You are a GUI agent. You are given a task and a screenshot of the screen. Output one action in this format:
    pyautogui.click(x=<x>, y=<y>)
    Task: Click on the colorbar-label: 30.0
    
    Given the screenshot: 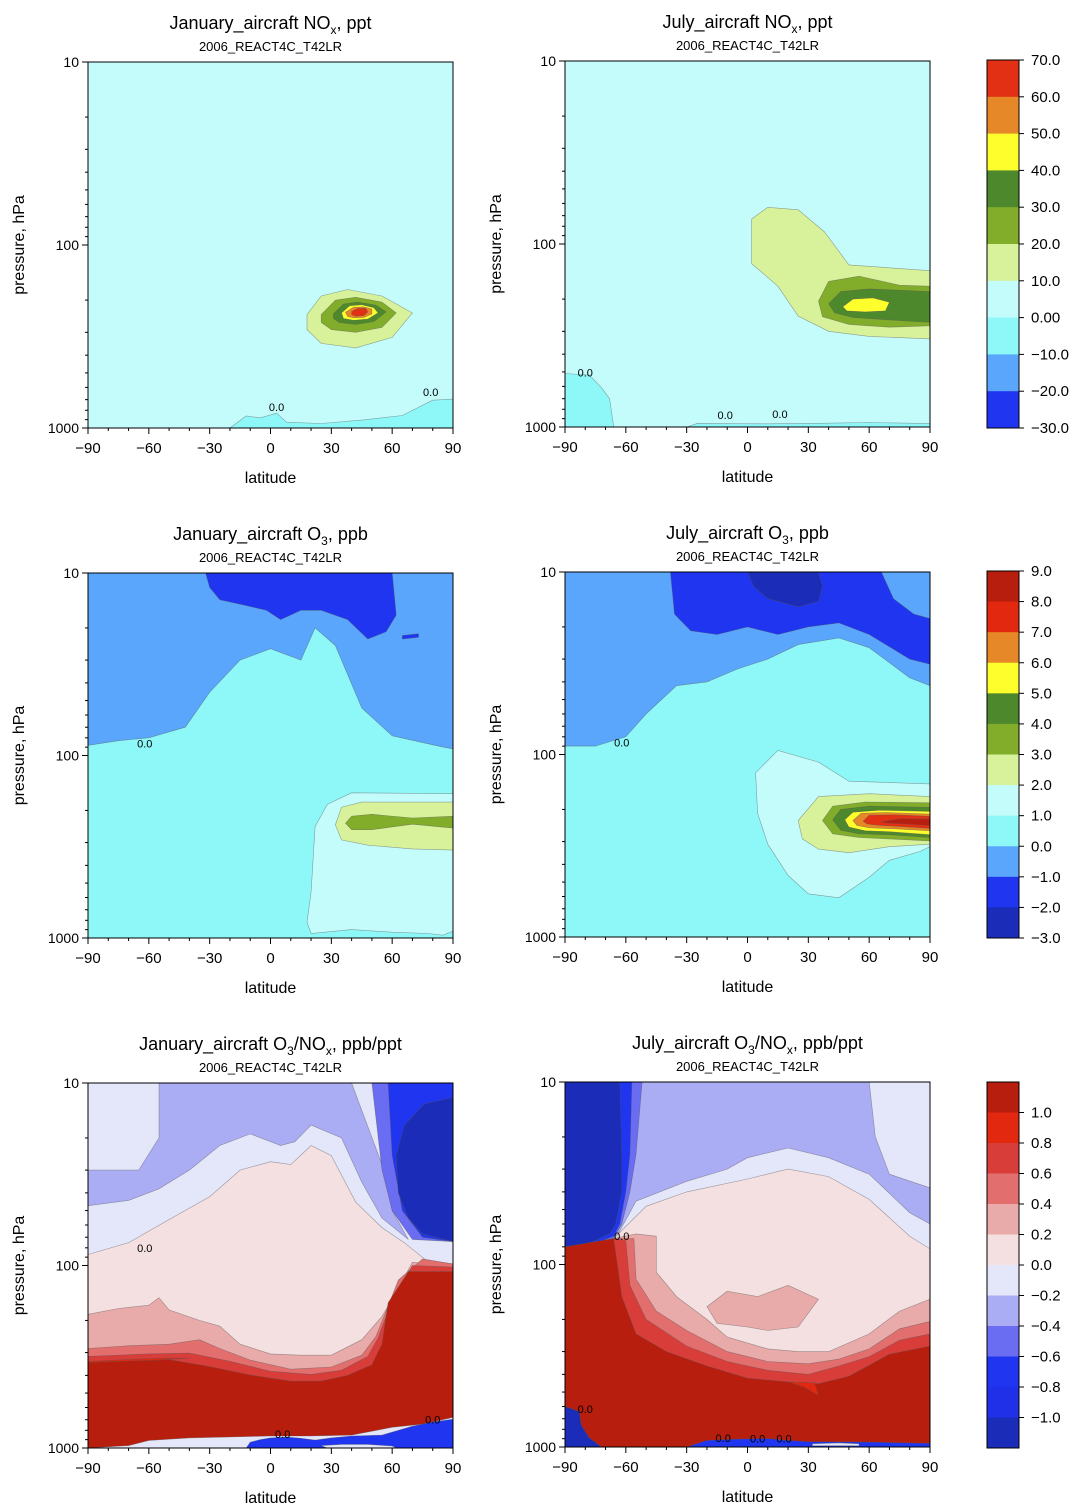 What is the action you would take?
    pyautogui.click(x=1045, y=207)
    